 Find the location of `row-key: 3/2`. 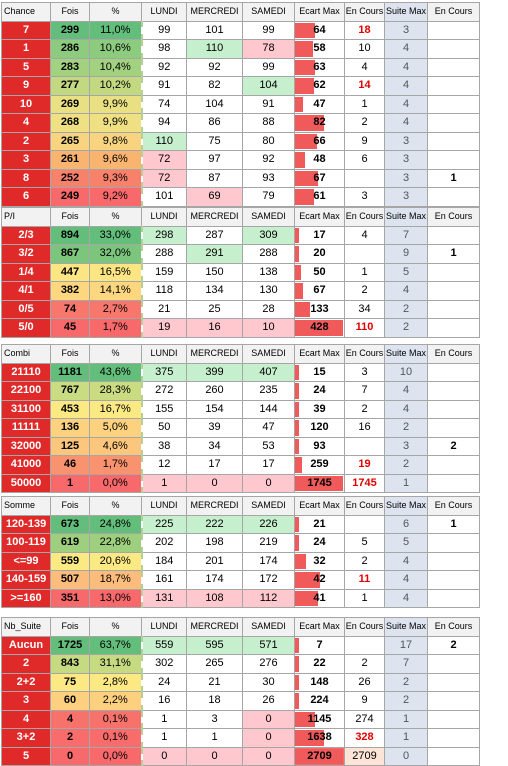

row-key: 3/2 is located at coordinates (26, 254).